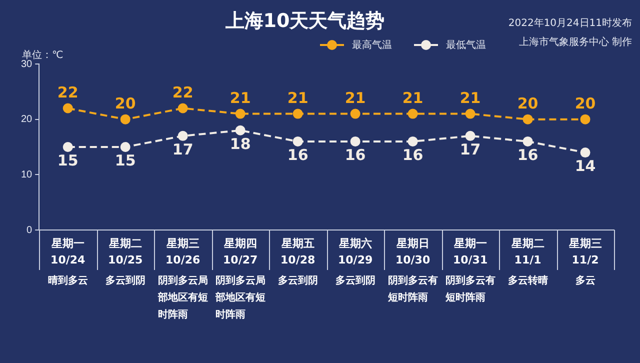  I want to click on legend-label: 最低气温, so click(466, 45).